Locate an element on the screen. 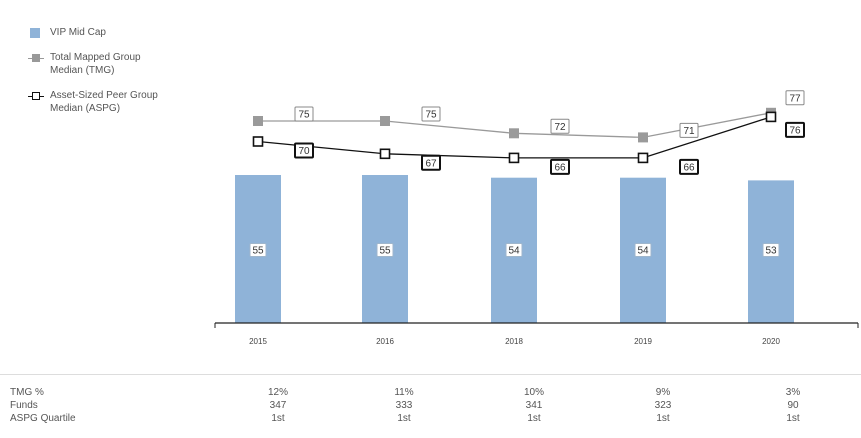 The height and width of the screenshot is (438, 861). aspg-point-2020 is located at coordinates (771, 117).